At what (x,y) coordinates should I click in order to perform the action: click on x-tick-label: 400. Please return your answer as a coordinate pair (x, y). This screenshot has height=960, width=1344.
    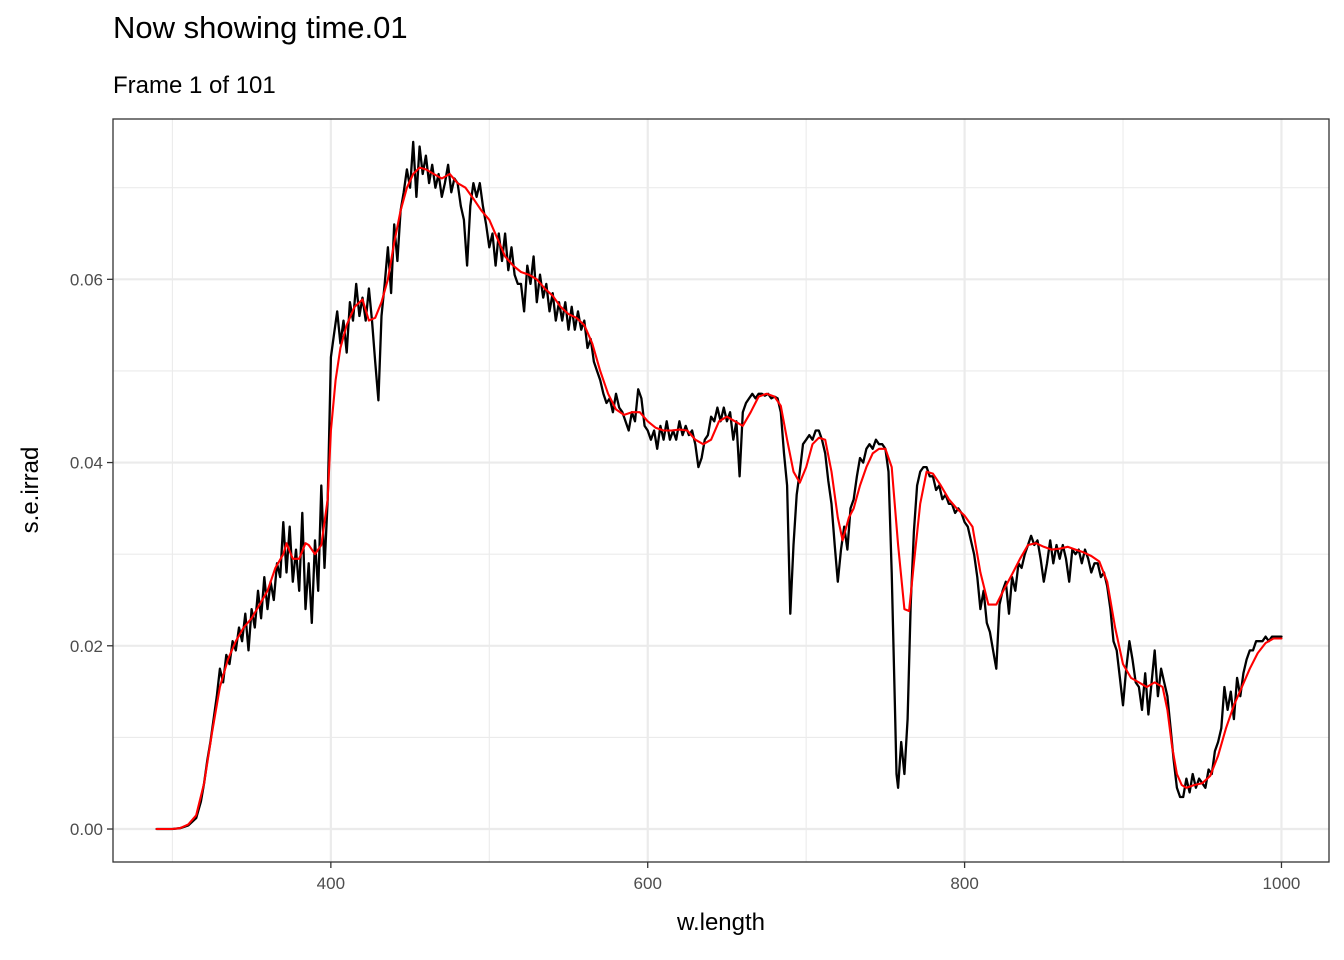
    Looking at the image, I should click on (331, 883).